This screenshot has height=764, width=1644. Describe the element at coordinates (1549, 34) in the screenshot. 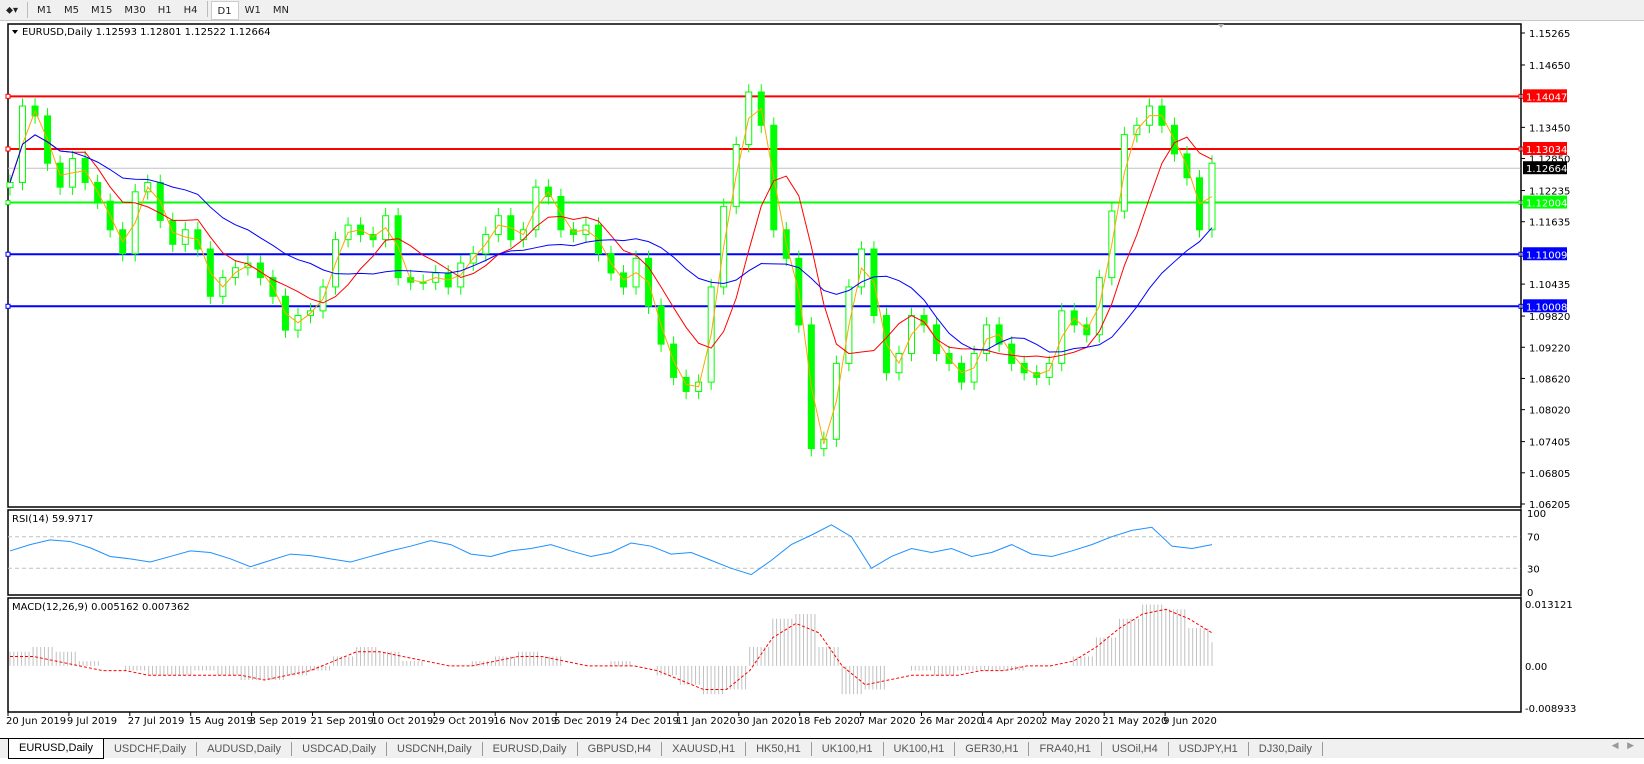

I see `price-tick-label: 1.15265` at that location.